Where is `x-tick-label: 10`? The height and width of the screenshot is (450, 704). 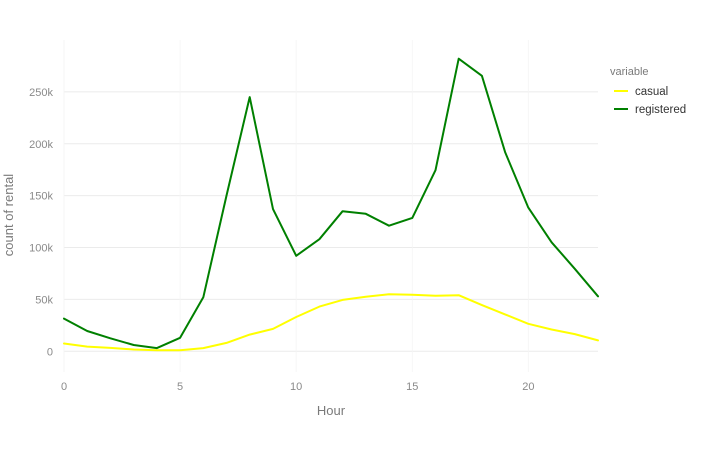
x-tick-label: 10 is located at coordinates (296, 387).